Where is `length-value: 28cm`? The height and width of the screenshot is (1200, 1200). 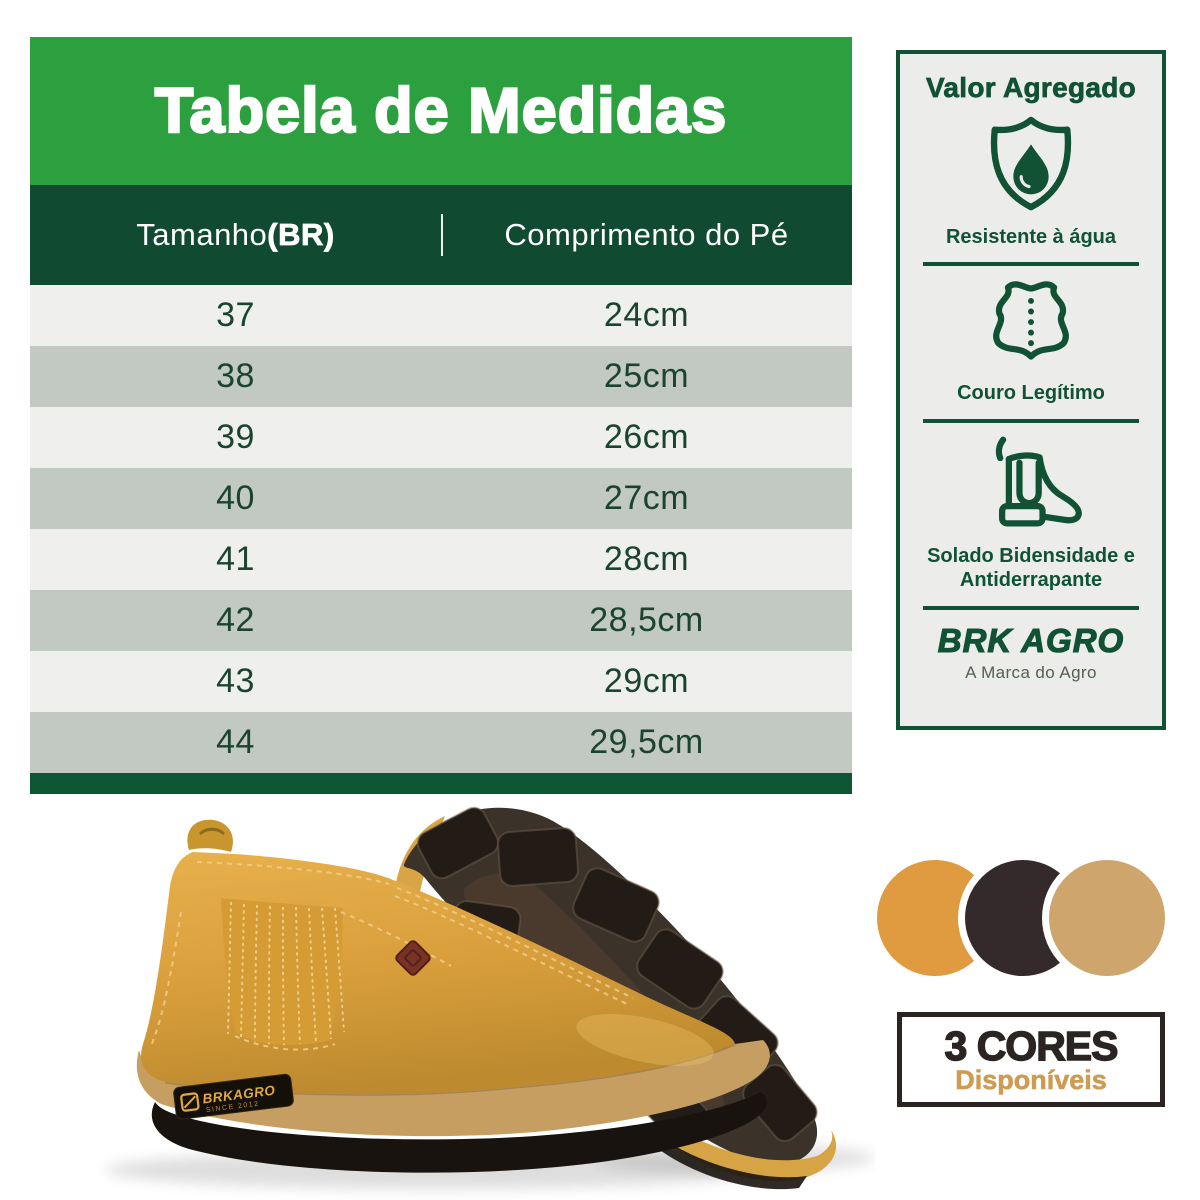 length-value: 28cm is located at coordinates (646, 559).